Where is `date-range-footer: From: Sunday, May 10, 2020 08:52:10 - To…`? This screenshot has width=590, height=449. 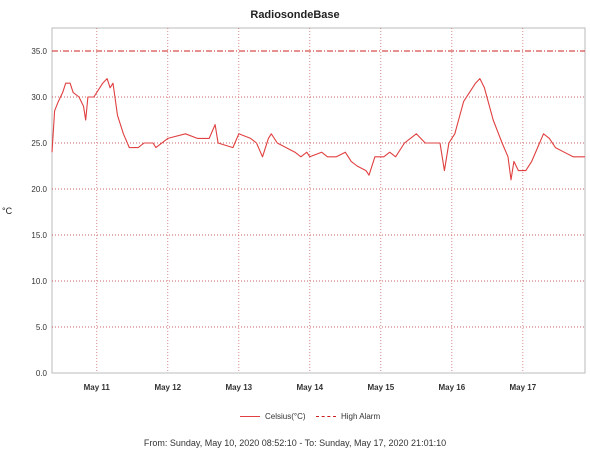
date-range-footer: From: Sunday, May 10, 2020 08:52:10 - To… is located at coordinates (295, 443).